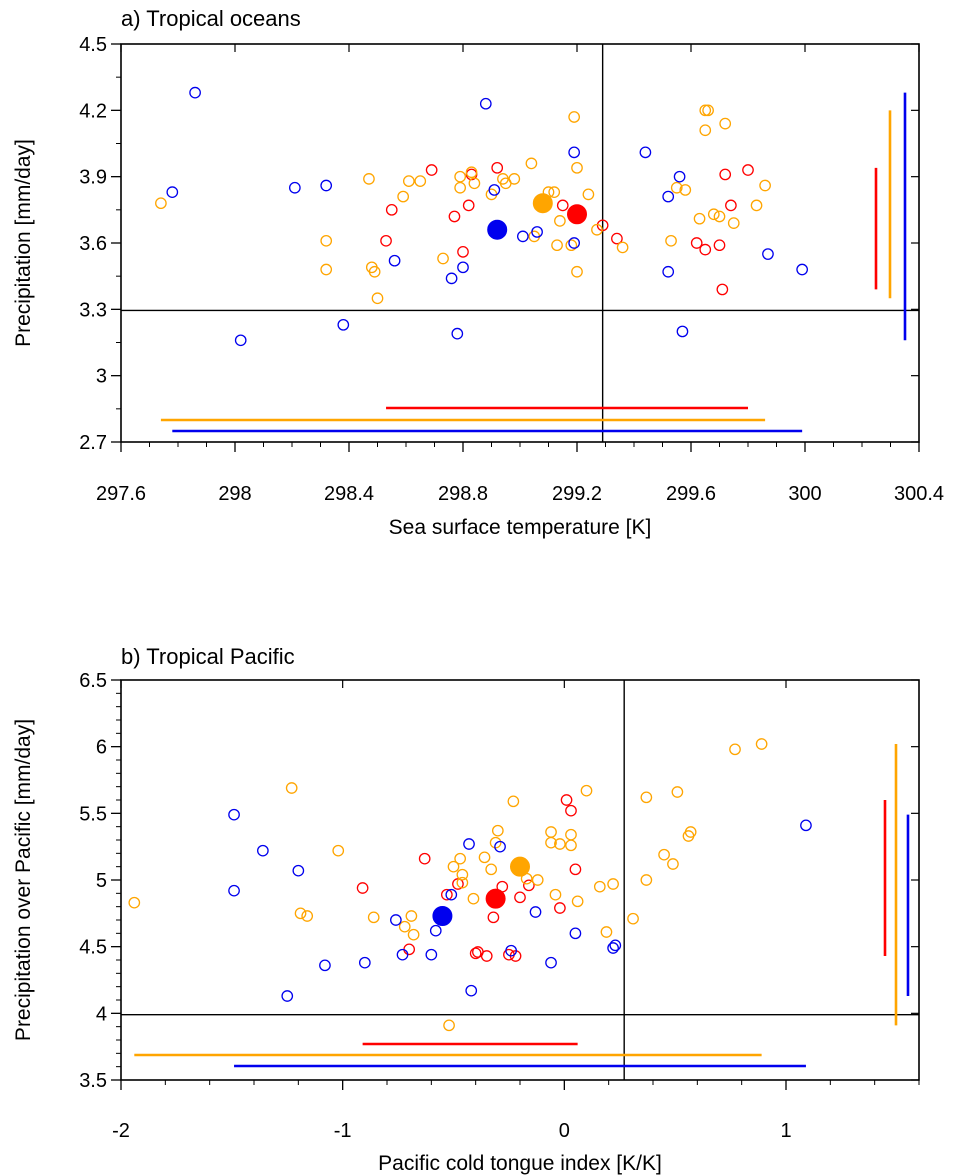 The height and width of the screenshot is (1175, 953). What do you see at coordinates (520, 866) in the screenshot?
I see `panel-b-orange-mean` at bounding box center [520, 866].